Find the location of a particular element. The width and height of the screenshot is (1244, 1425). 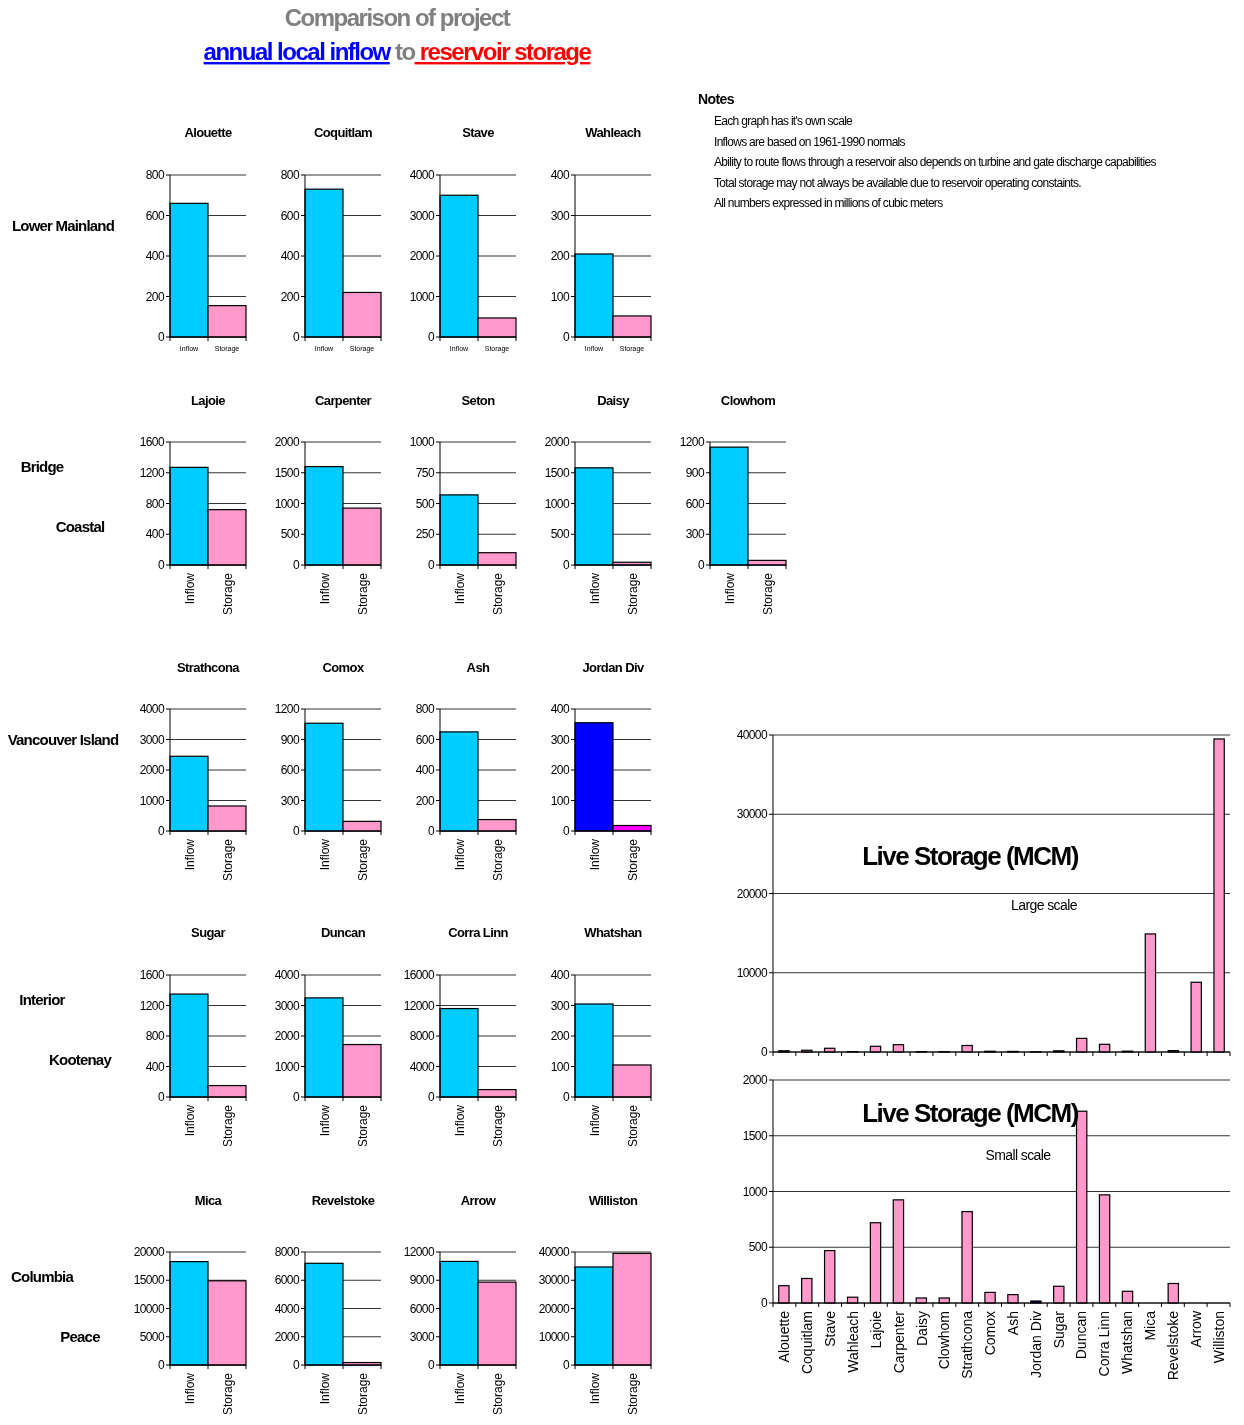

text: Interior is located at coordinates (42, 999).